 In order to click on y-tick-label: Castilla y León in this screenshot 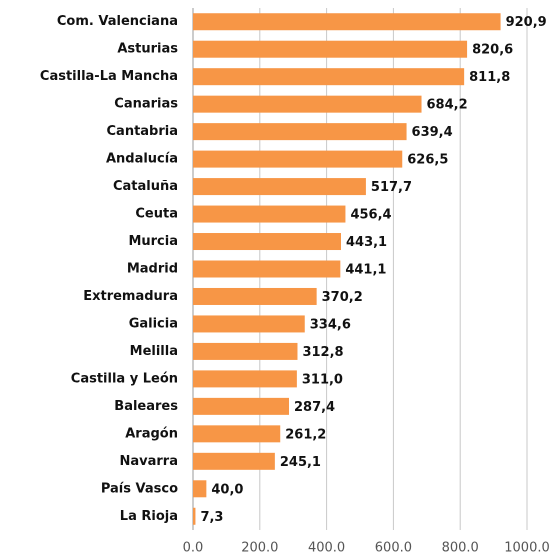, I will do `click(124, 378)`.